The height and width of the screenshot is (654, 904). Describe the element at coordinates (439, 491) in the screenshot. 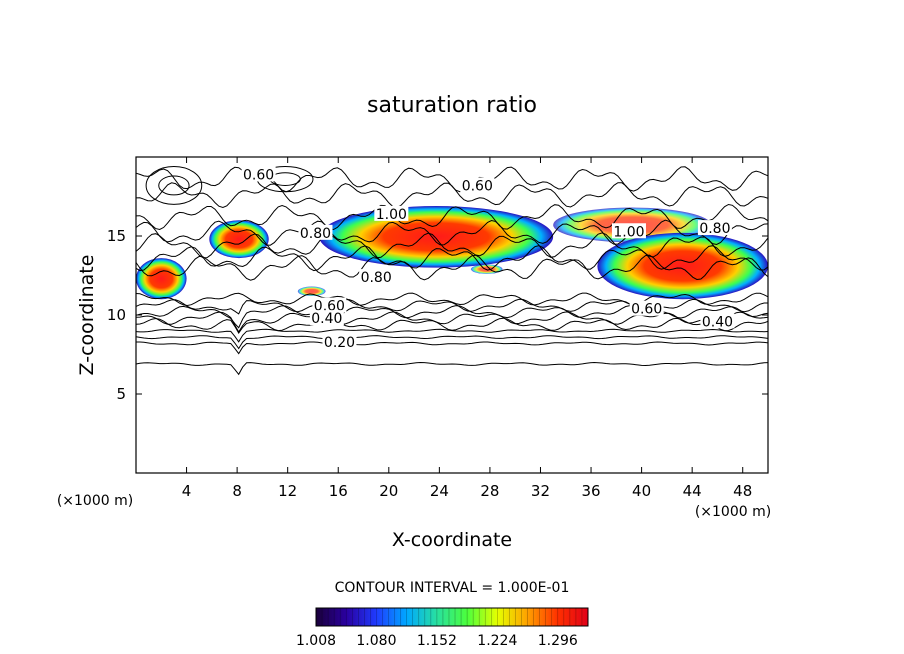

I see `x-tick-label: 24` at that location.